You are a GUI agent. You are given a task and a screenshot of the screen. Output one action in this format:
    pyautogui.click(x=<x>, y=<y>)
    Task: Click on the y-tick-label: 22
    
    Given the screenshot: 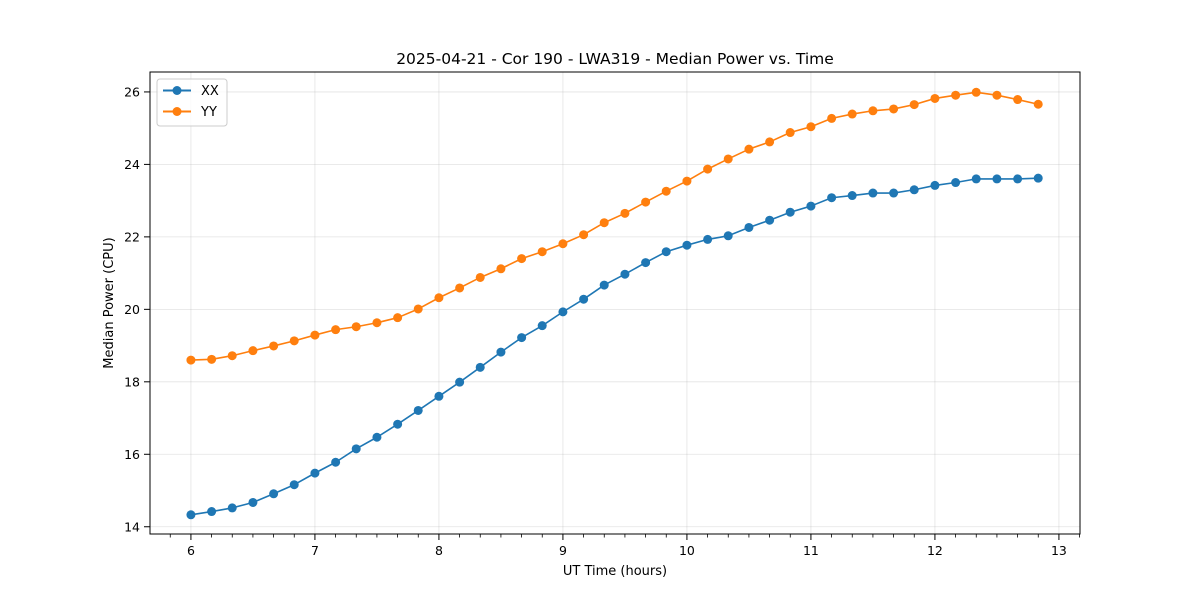 What is the action you would take?
    pyautogui.click(x=132, y=236)
    